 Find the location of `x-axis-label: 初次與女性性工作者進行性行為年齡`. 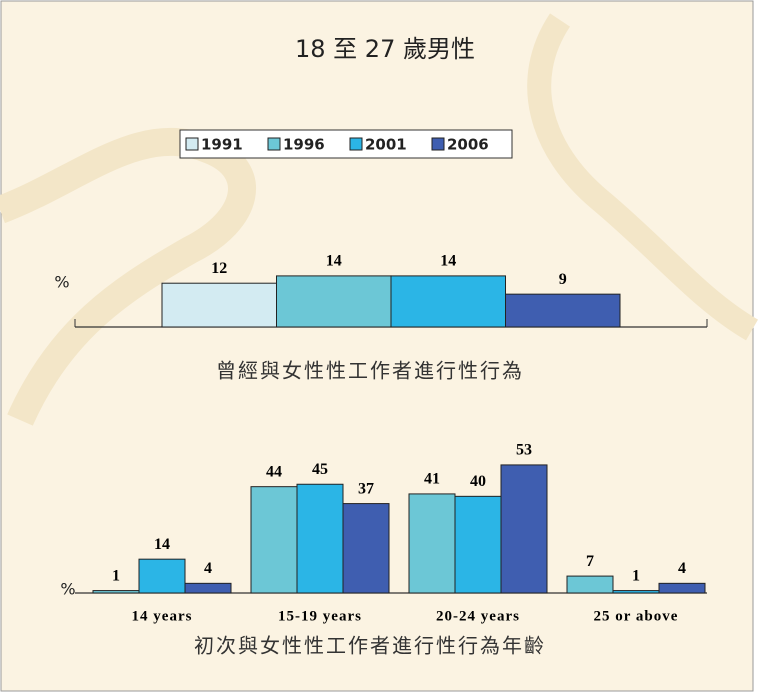

x-axis-label: 初次與女性性工作者進行性行為年齡 is located at coordinates (370, 646).